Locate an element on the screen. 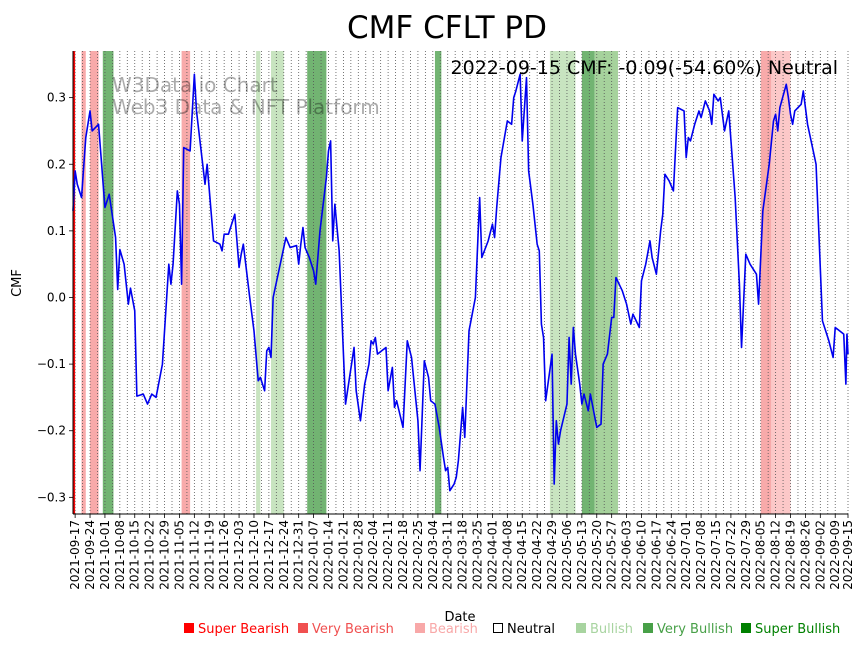  x-tick-label: 2021-11-26 is located at coordinates (224, 555).